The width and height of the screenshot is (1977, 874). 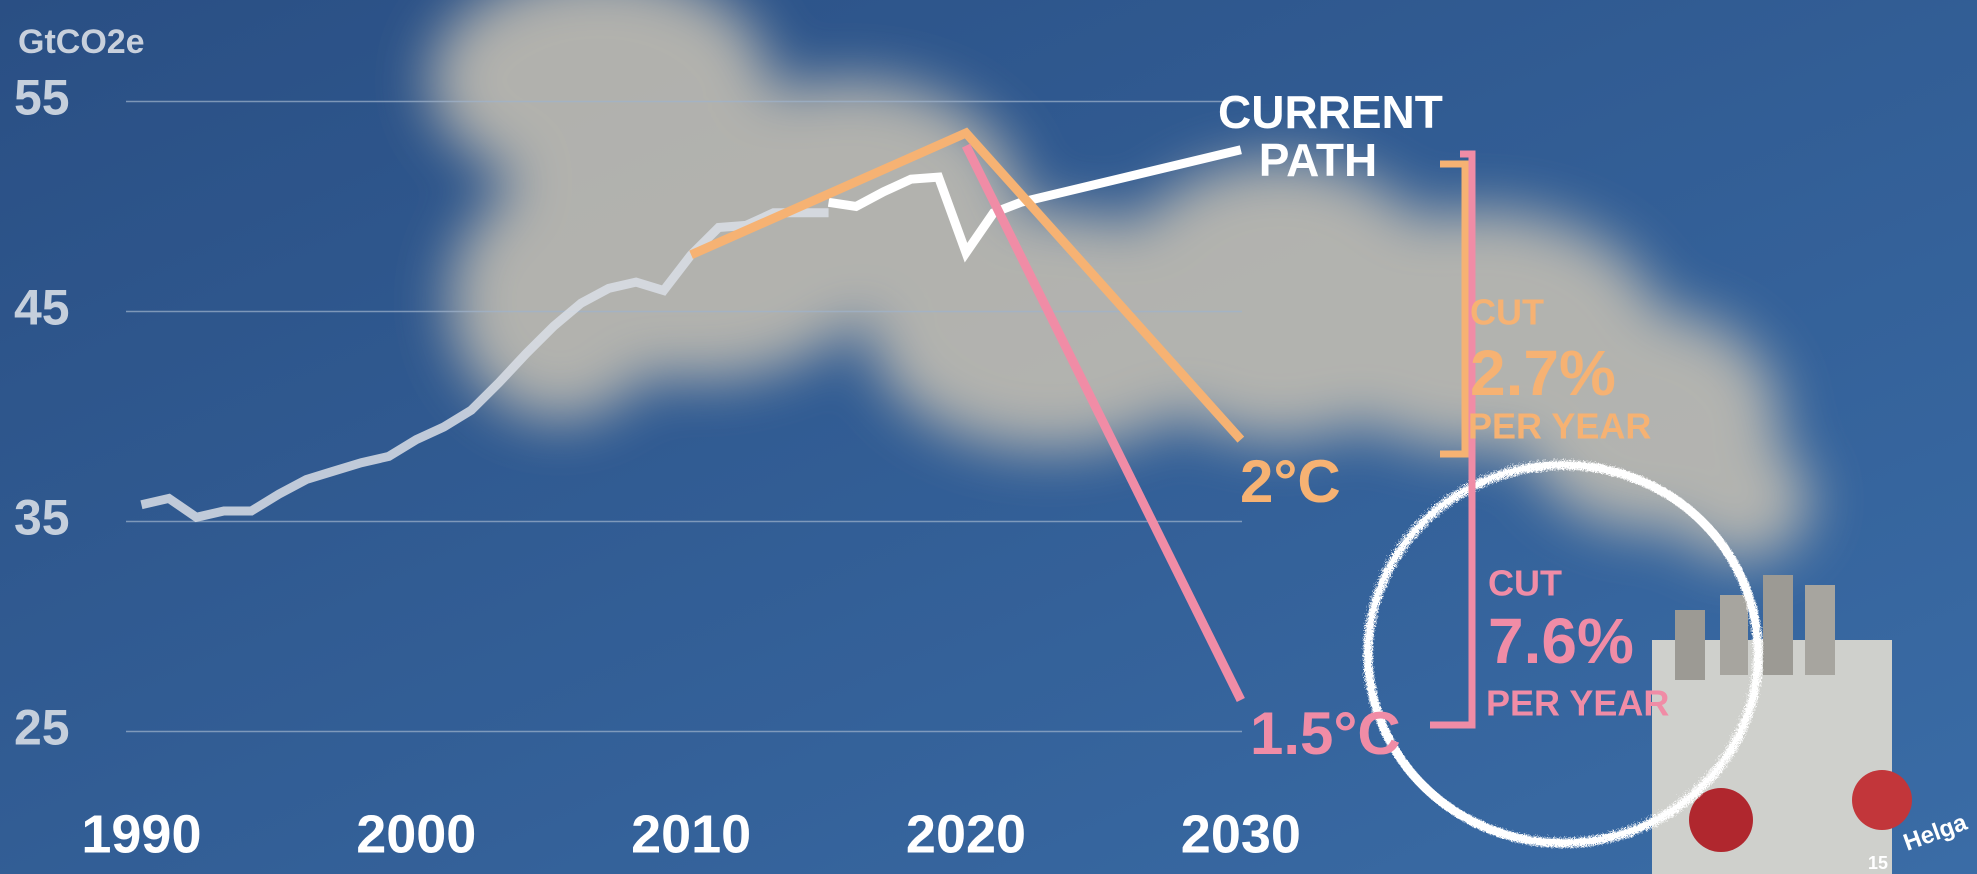 I want to click on series-label: 2°C, so click(x=1290, y=481).